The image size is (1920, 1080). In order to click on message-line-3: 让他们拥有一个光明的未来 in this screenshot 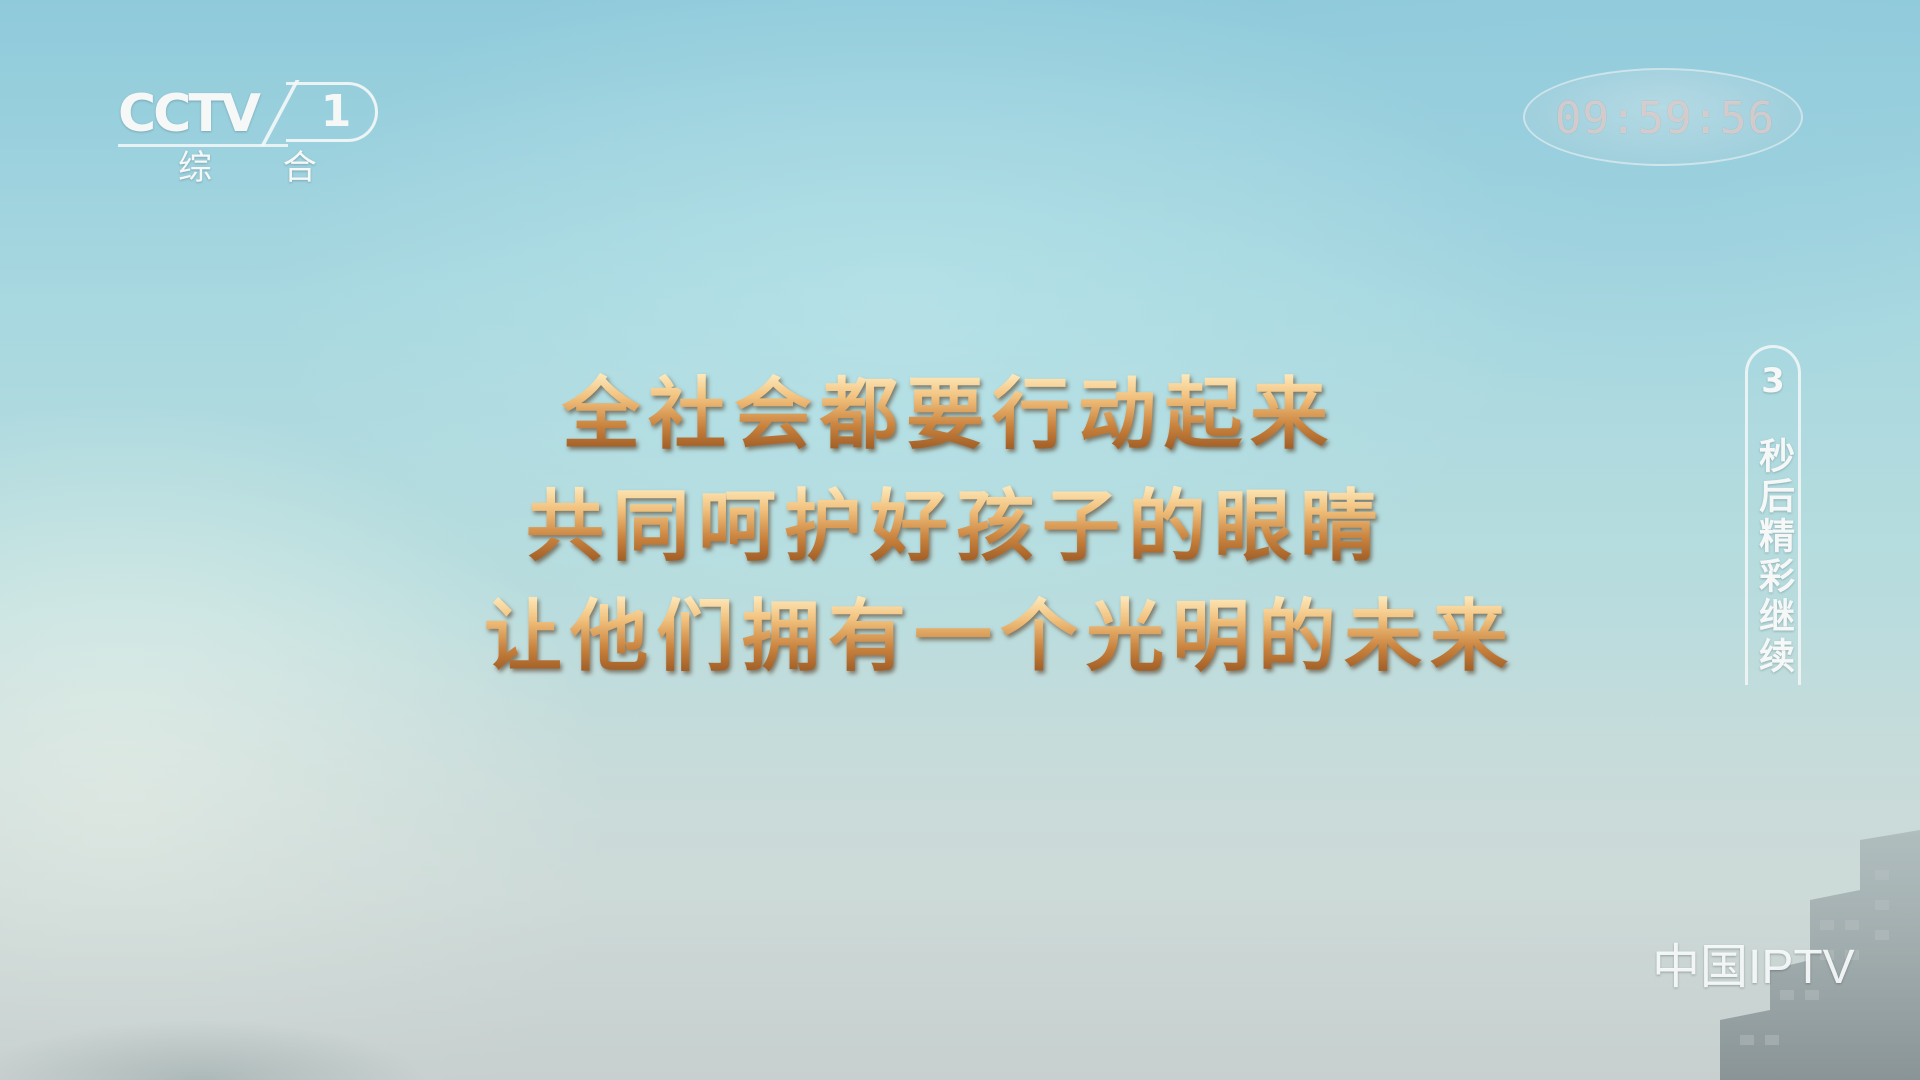, I will do `click(1000, 636)`.